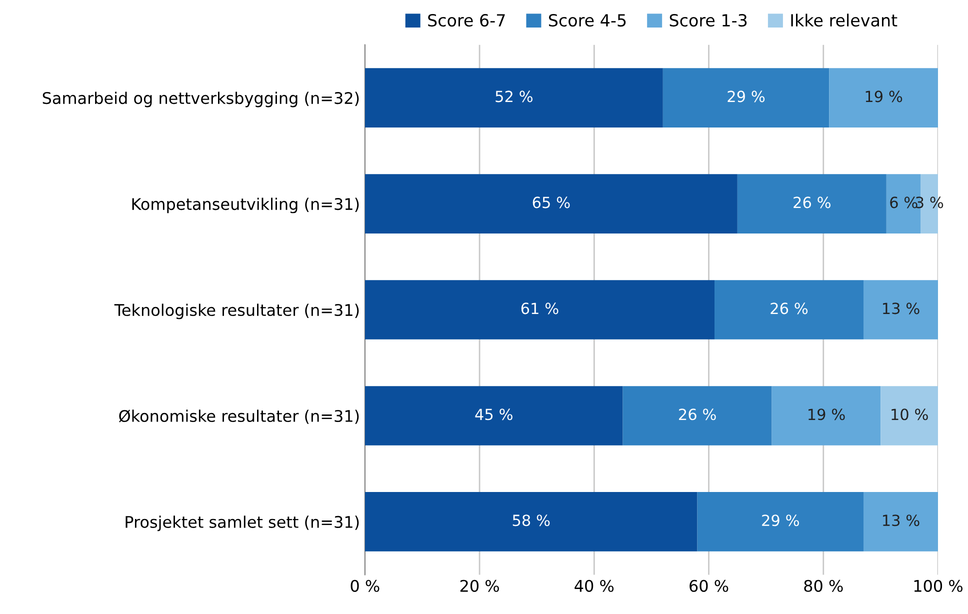 The width and height of the screenshot is (968, 614). Describe the element at coordinates (587, 20) in the screenshot. I see `legend-label: Score 4-5` at that location.